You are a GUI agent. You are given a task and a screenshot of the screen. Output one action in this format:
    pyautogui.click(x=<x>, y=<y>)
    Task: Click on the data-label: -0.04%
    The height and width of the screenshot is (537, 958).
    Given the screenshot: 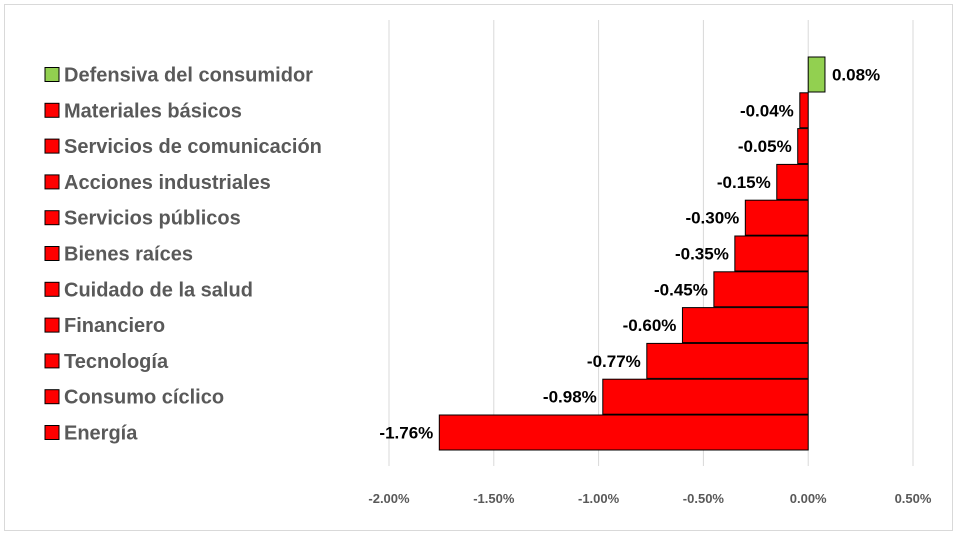 What is the action you would take?
    pyautogui.click(x=767, y=110)
    